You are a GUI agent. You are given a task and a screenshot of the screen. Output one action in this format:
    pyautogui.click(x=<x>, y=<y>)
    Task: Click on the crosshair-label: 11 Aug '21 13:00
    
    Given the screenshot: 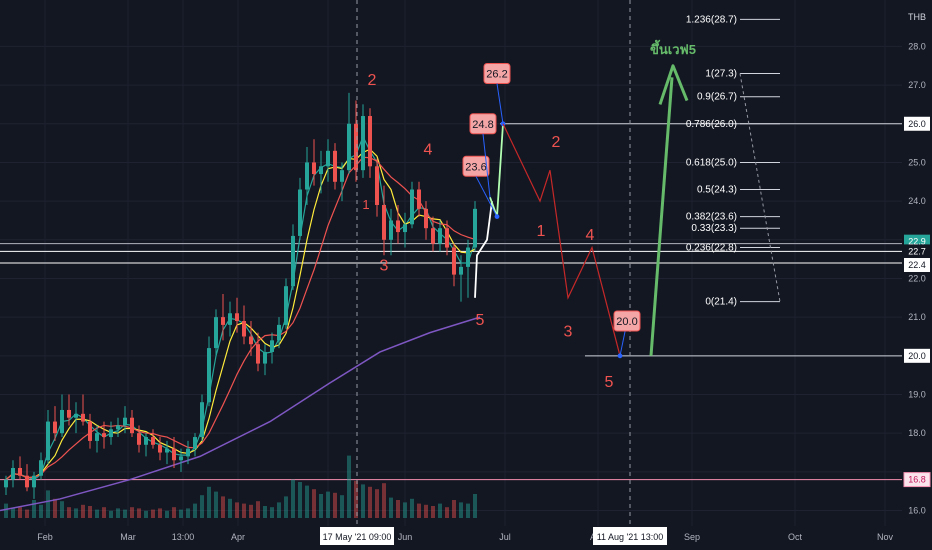 What is the action you would take?
    pyautogui.click(x=630, y=537)
    